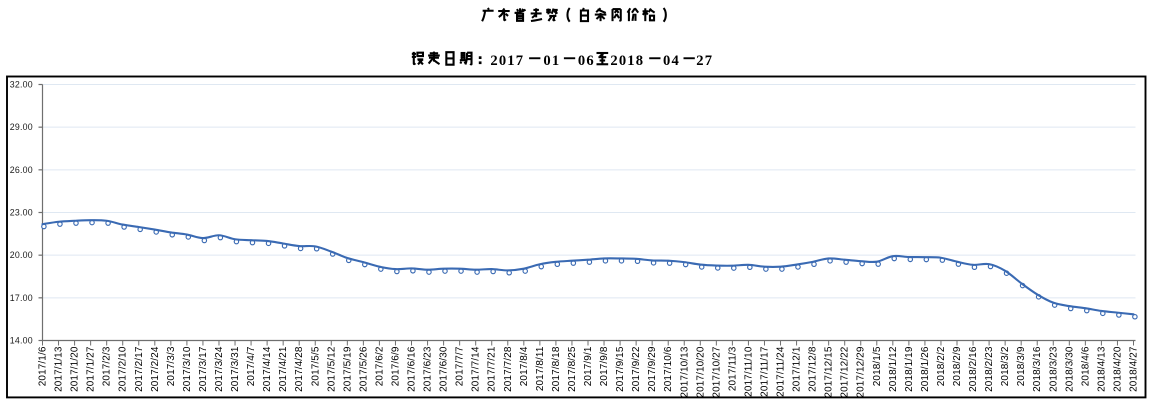  Describe the element at coordinates (1053, 369) in the screenshot. I see `svg-text: 2018/3/23` at that location.